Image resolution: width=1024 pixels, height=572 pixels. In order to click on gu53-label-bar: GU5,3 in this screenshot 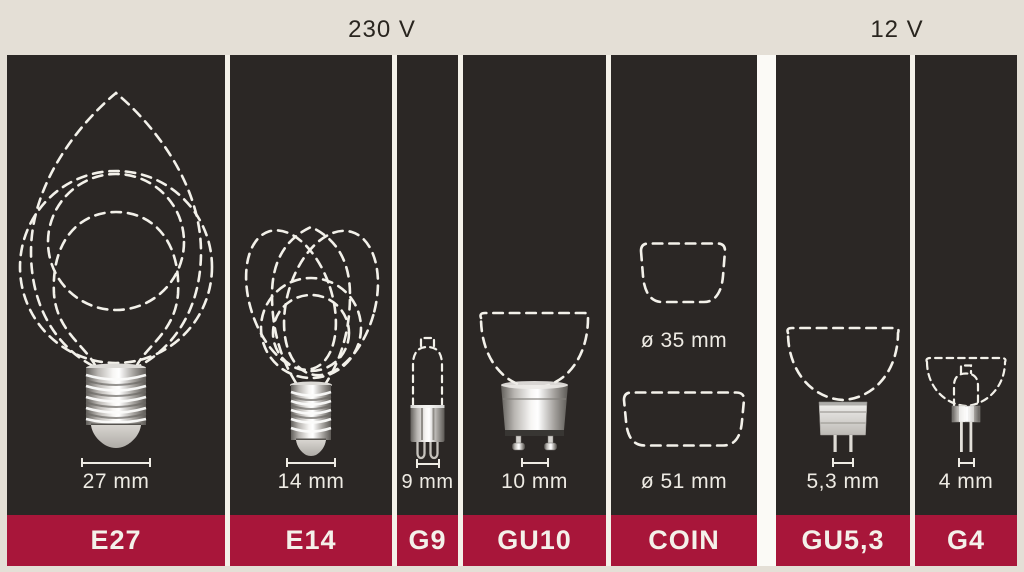, I will do `click(843, 540)`.